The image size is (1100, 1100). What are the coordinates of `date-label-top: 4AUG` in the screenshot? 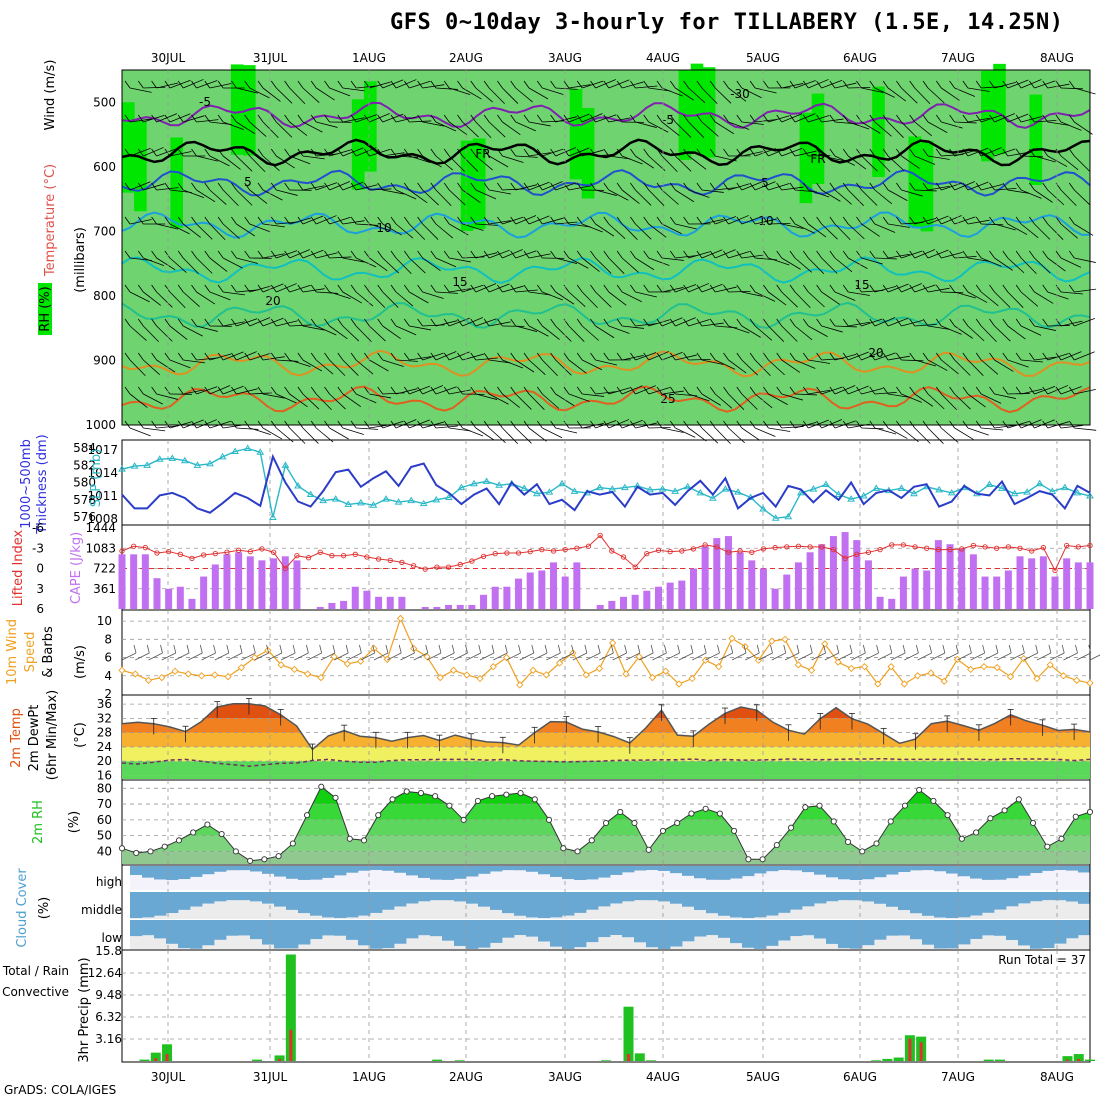 It's located at (663, 58).